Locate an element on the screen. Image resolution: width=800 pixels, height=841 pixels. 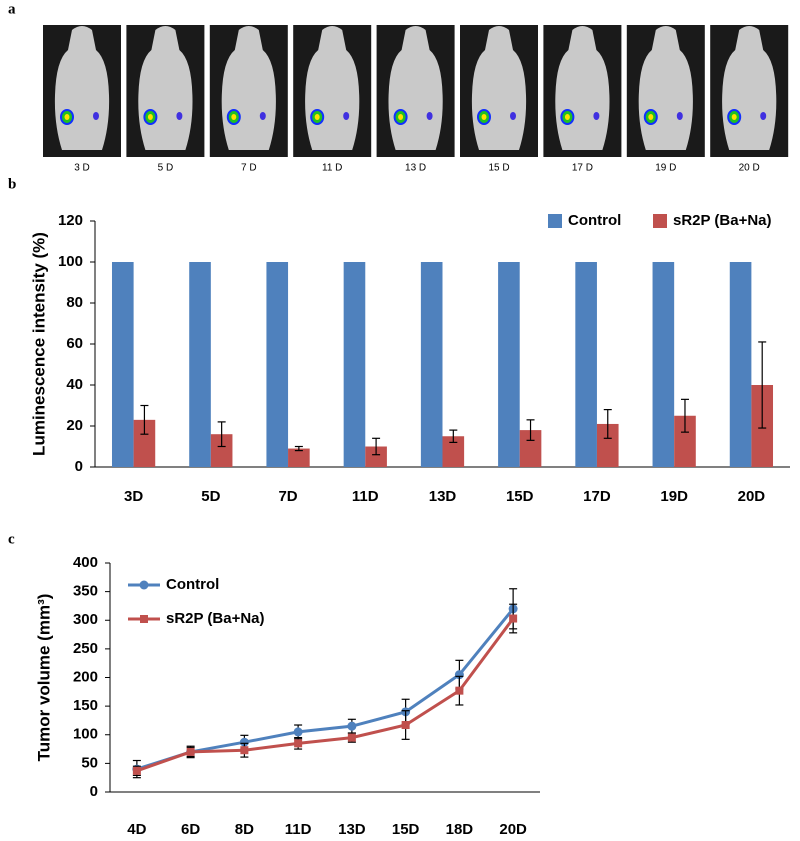
x-tick-label: 5D is located at coordinates (210, 496).